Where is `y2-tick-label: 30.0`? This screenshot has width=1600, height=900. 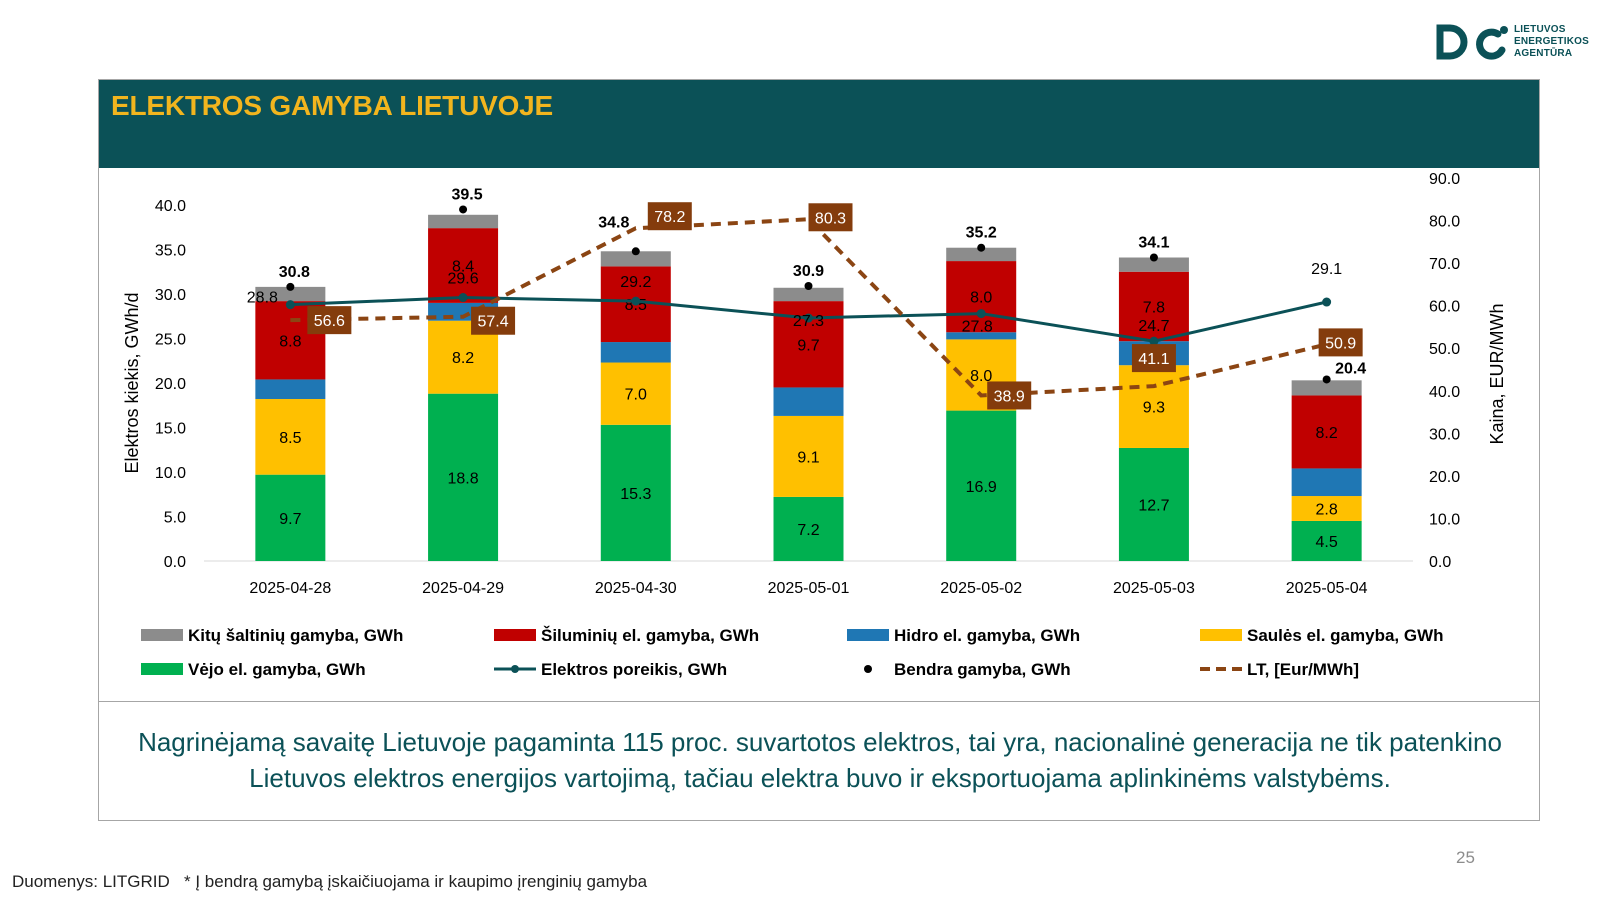 y2-tick-label: 30.0 is located at coordinates (1444, 434).